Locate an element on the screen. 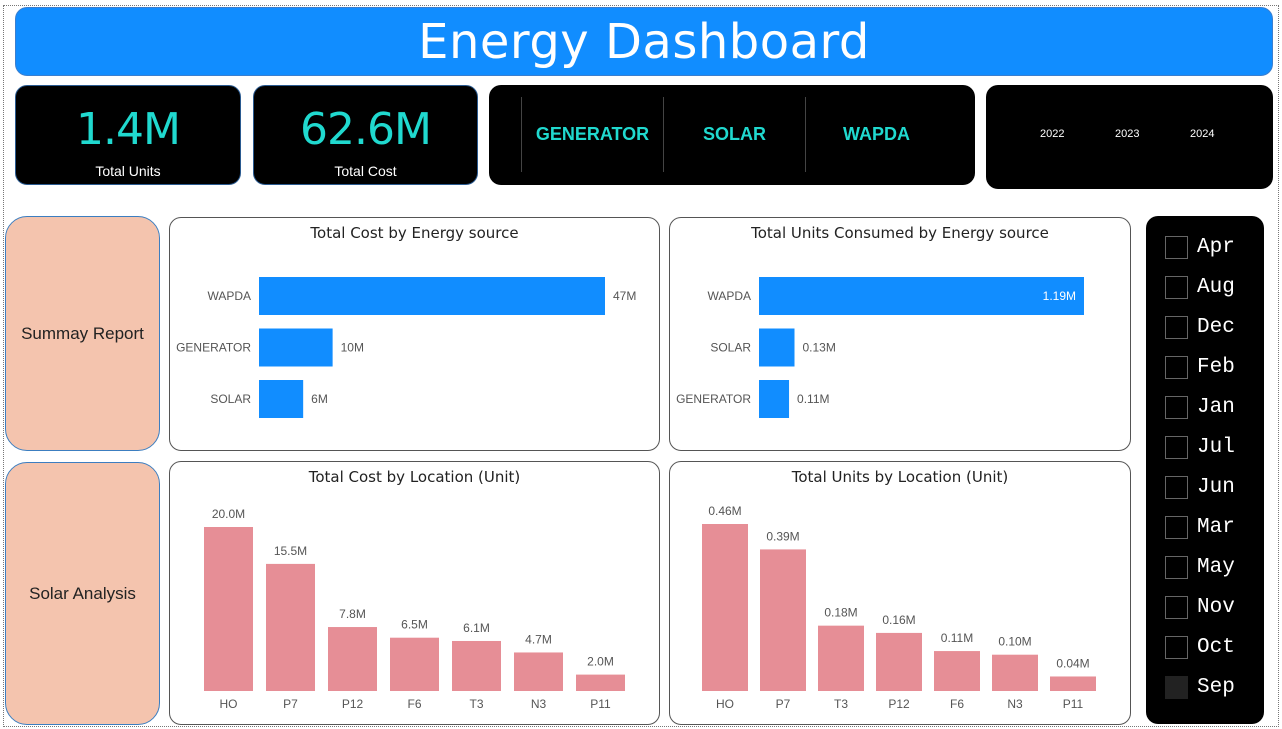 The width and height of the screenshot is (1282, 729). month-label: Mar is located at coordinates (1216, 527).